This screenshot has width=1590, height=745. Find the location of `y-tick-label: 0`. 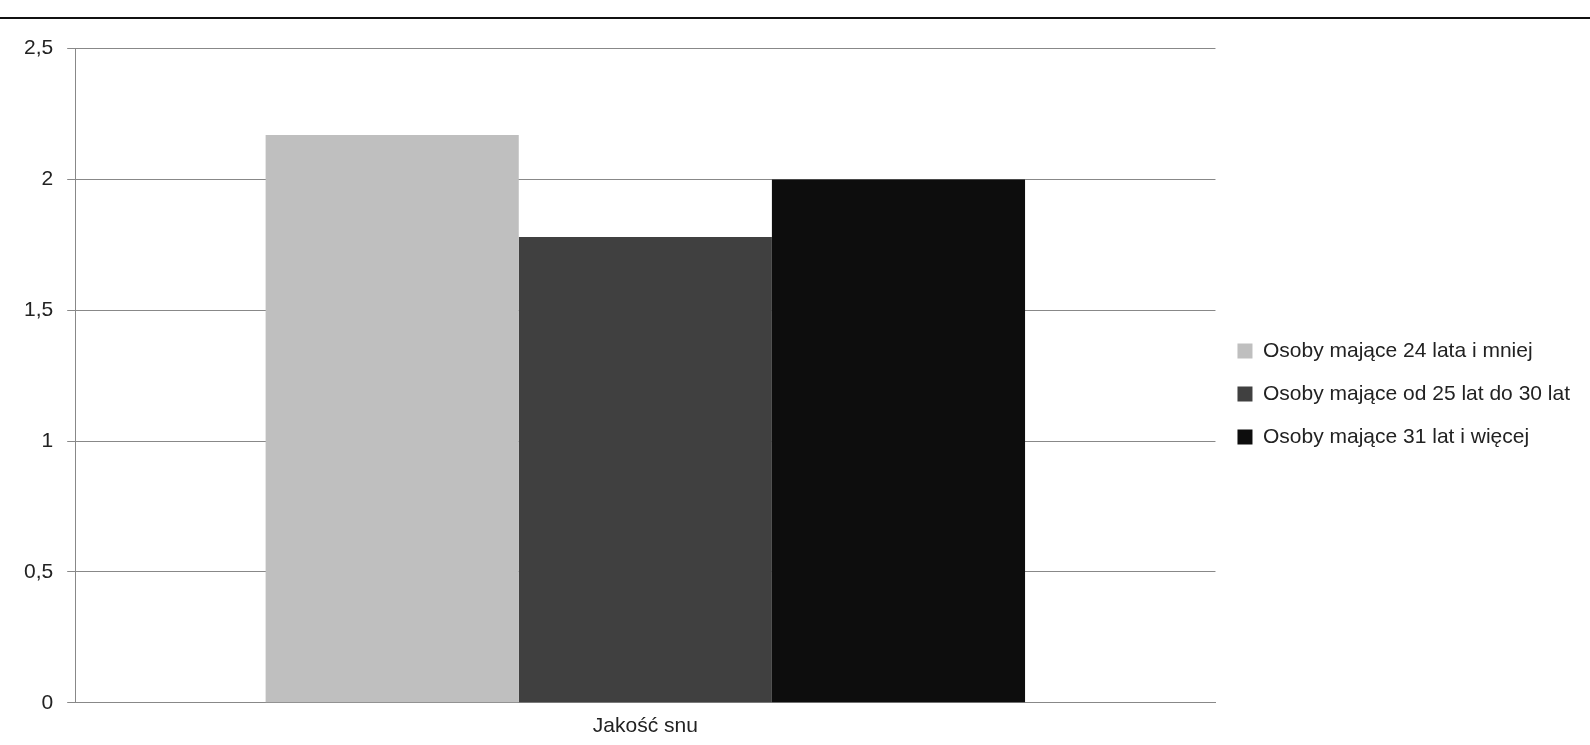

y-tick-label: 0 is located at coordinates (47, 701).